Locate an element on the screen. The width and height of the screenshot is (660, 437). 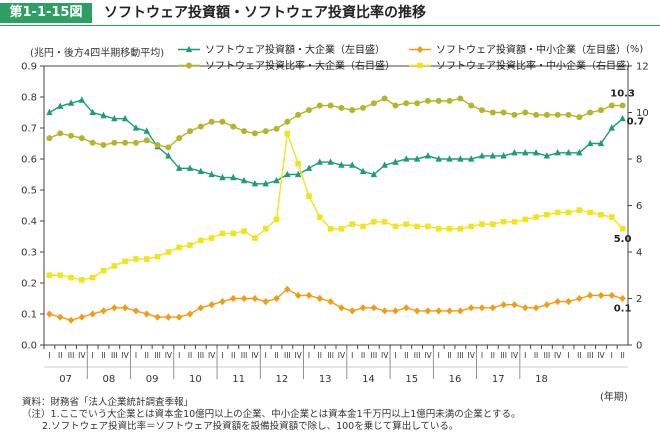
right-tick-label: 0 is located at coordinates (639, 346).